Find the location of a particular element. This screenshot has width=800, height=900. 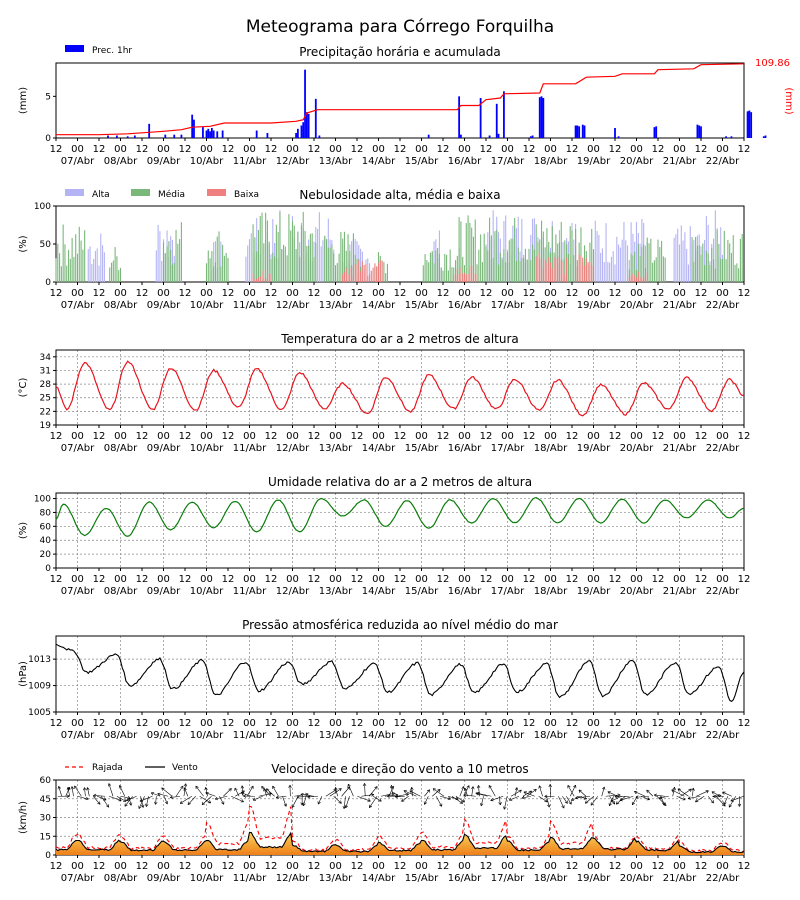

clouds-day-label: 11/Abr is located at coordinates (250, 305).